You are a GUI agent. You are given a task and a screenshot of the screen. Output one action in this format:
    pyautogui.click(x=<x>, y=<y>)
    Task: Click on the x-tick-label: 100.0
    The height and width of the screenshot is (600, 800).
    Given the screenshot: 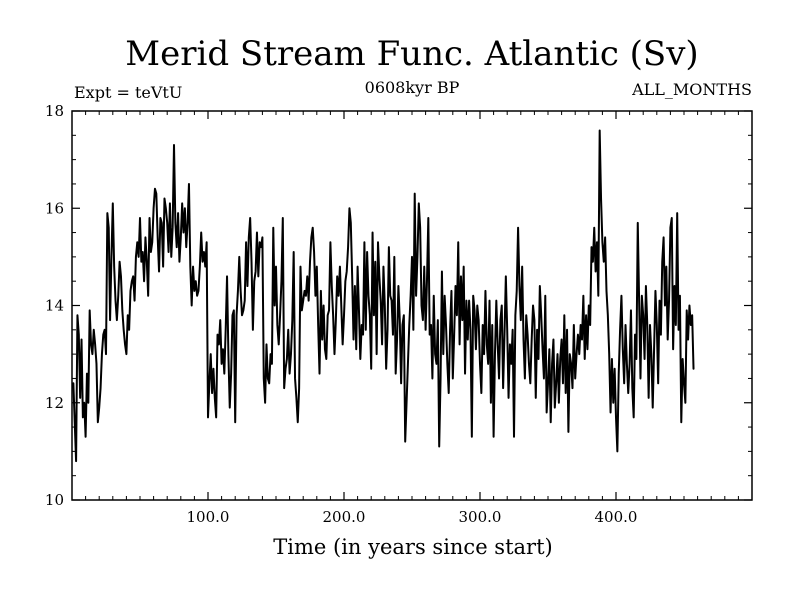 What is the action you would take?
    pyautogui.click(x=208, y=517)
    